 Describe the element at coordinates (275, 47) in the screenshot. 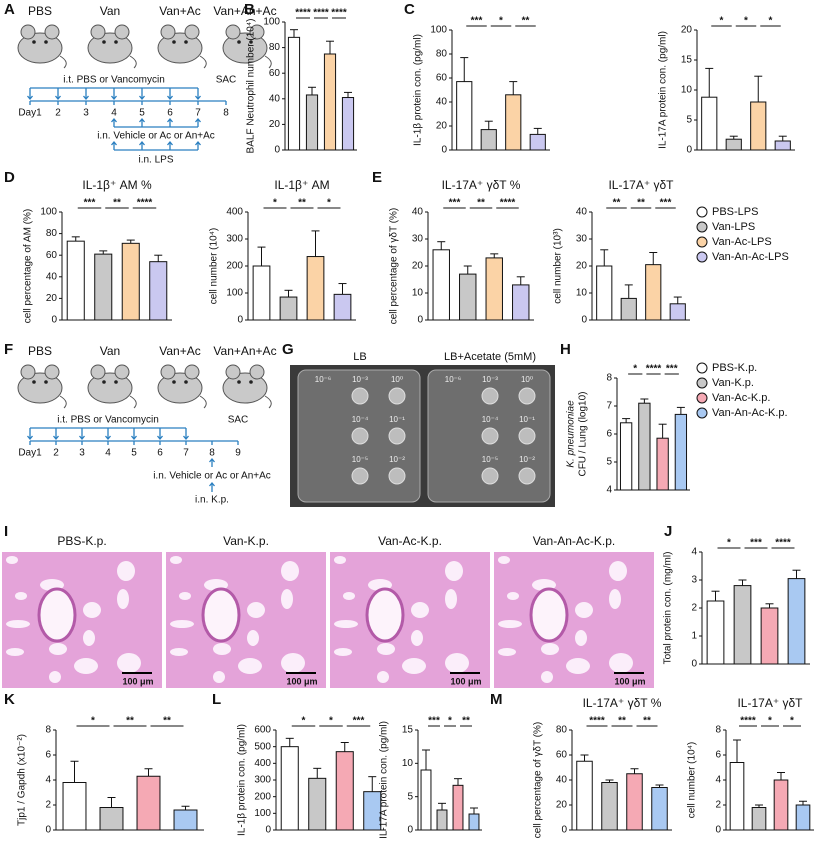

I see `y-tick-label: 80` at that location.